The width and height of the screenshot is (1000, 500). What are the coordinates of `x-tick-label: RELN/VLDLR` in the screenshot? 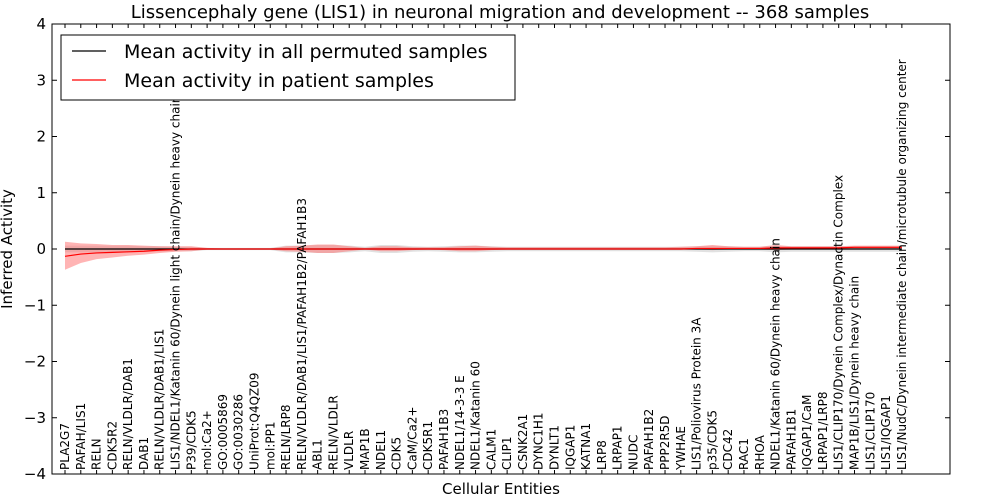 It's located at (333, 432).